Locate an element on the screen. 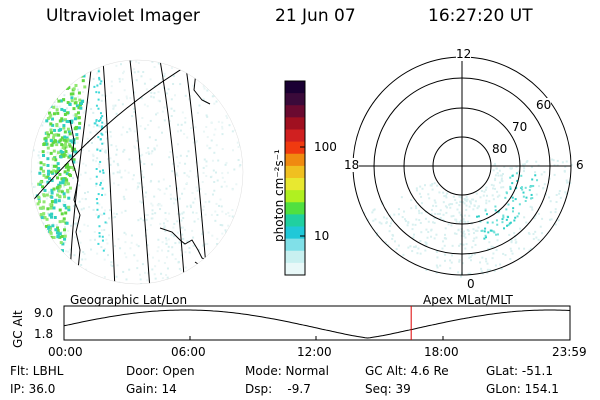 The height and width of the screenshot is (400, 600). colorbar-tick-100: 100 is located at coordinates (325, 147).